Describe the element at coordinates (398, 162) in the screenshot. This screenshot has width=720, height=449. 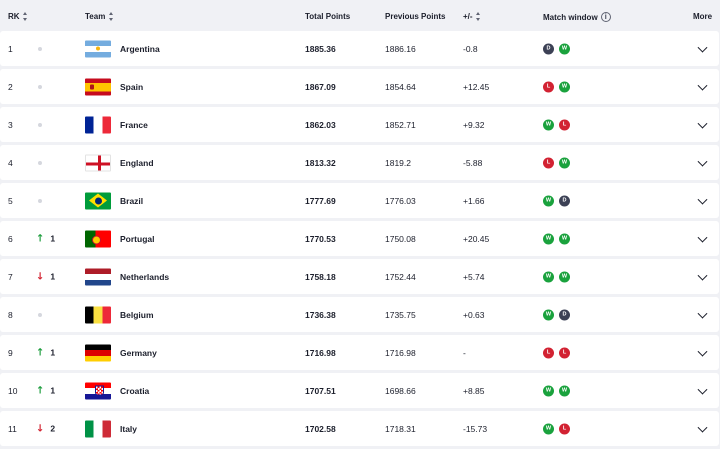
I see `previous-points-value: 1819.2` at that location.